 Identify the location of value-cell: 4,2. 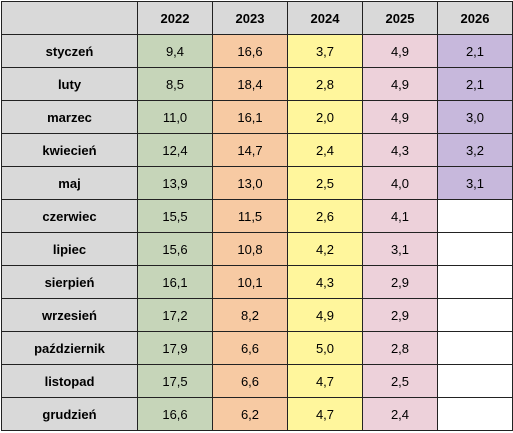
(325, 249).